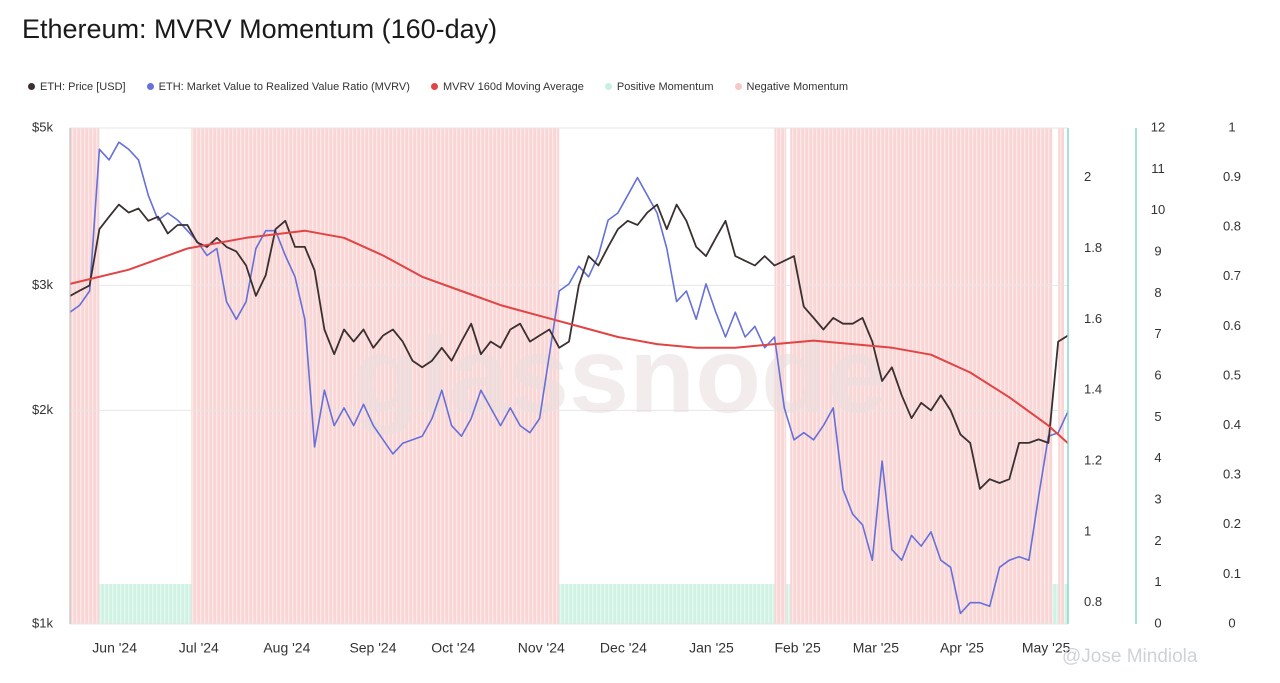  I want to click on x-tick-label-4: Oct '24, so click(453, 648).